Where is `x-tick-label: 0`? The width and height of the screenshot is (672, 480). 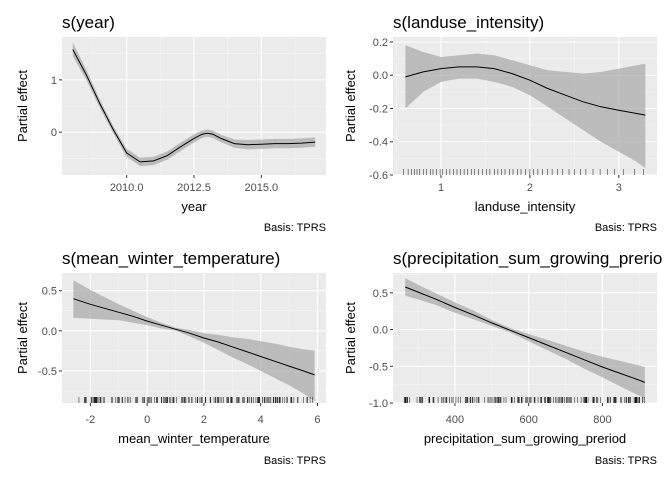
x-tick-label: 0 is located at coordinates (147, 420).